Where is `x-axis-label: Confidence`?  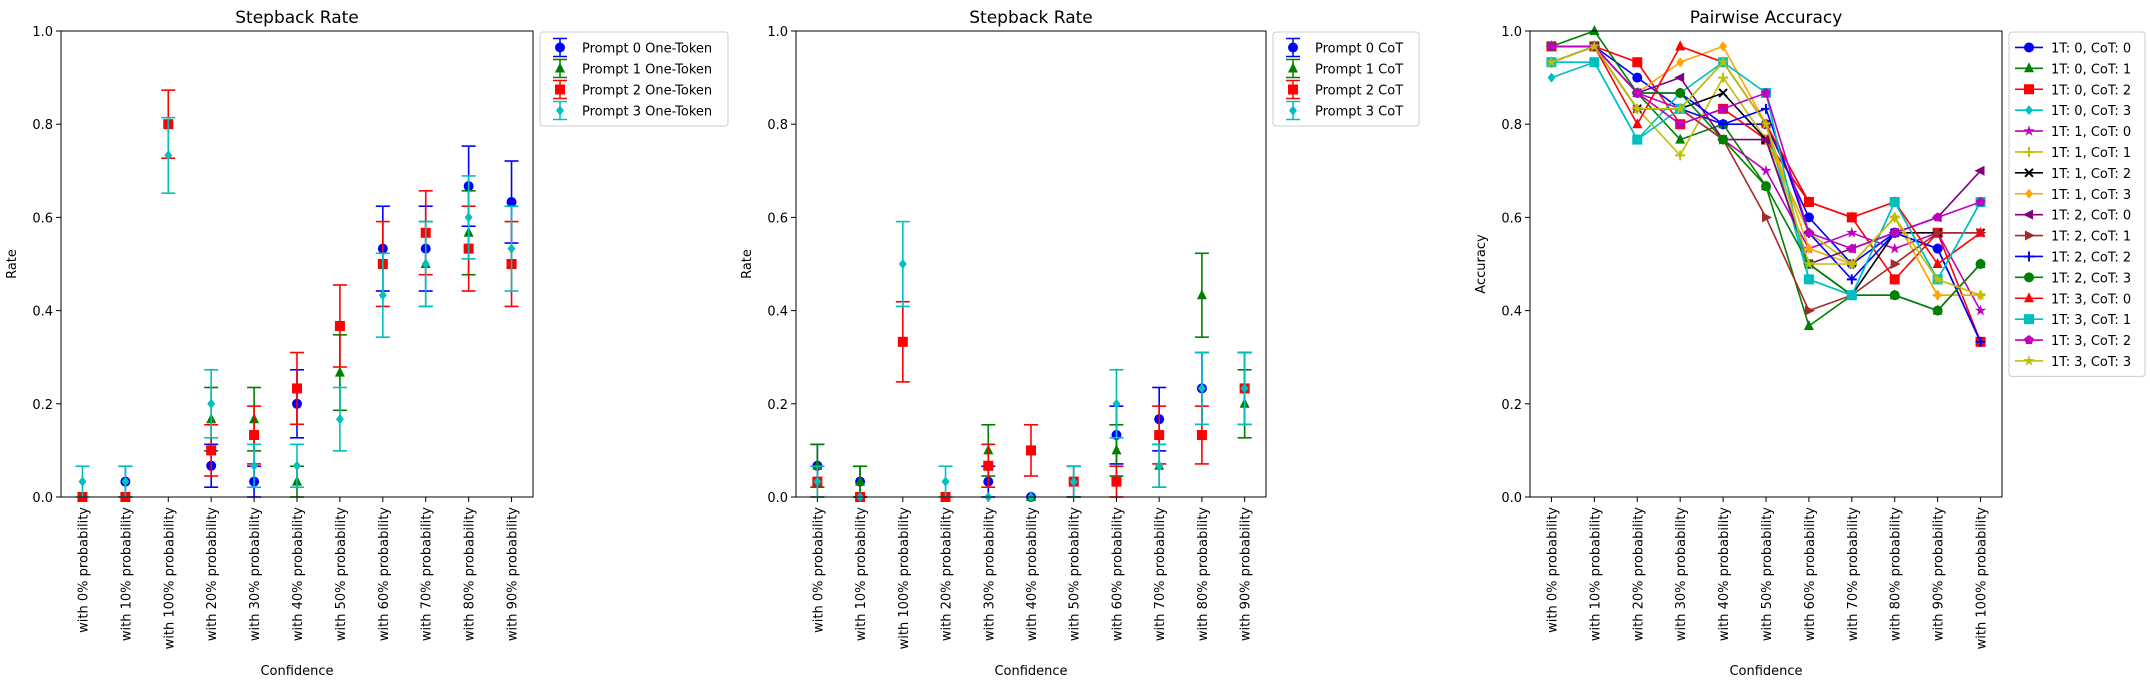 x-axis-label: Confidence is located at coordinates (1030, 671).